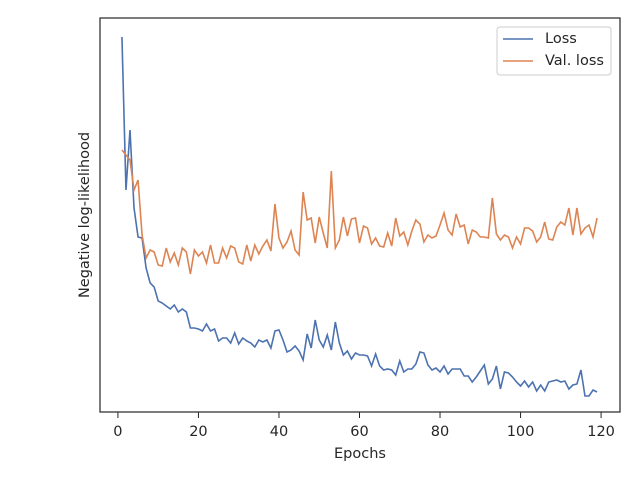 This screenshot has width=640, height=484. What do you see at coordinates (574, 61) in the screenshot?
I see `legend-label: Val. loss` at bounding box center [574, 61].